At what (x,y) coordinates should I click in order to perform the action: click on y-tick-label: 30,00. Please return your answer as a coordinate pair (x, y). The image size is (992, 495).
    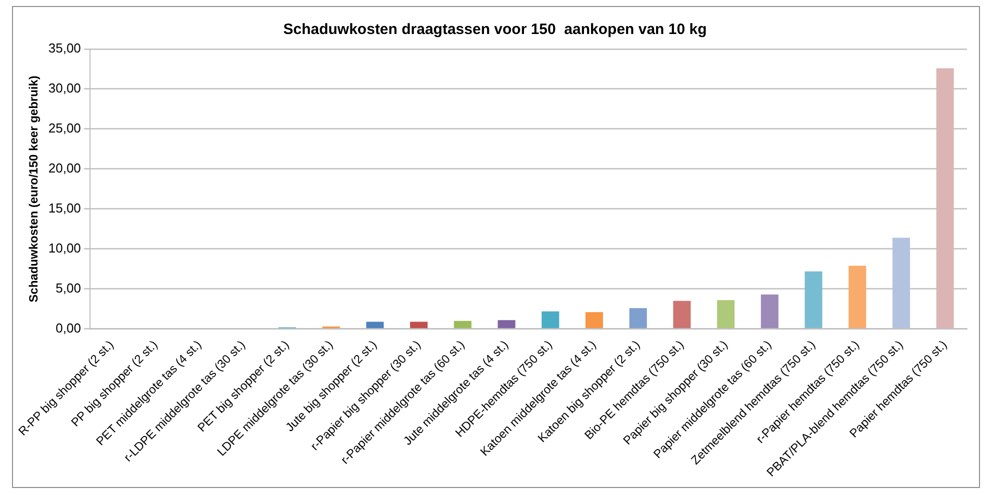
    Looking at the image, I should click on (64, 88).